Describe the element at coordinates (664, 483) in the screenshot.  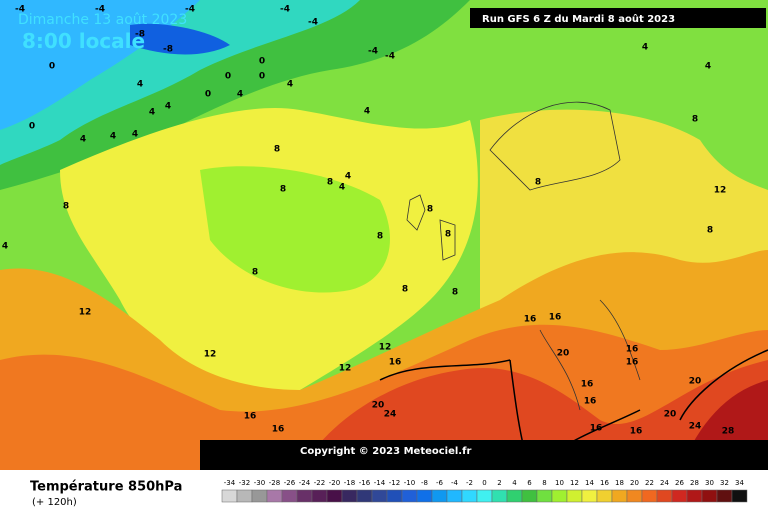
I see `legend-label: 24` at that location.